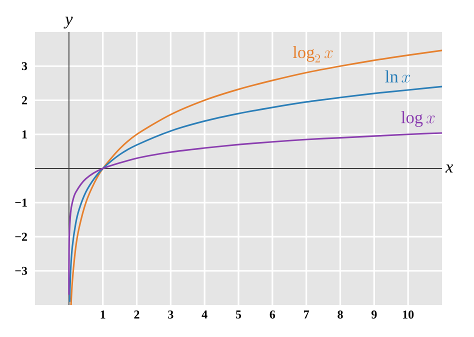 This screenshot has height=337, width=474. Describe the element at coordinates (397, 76) in the screenshot. I see `series-label: $\ln x$` at that location.